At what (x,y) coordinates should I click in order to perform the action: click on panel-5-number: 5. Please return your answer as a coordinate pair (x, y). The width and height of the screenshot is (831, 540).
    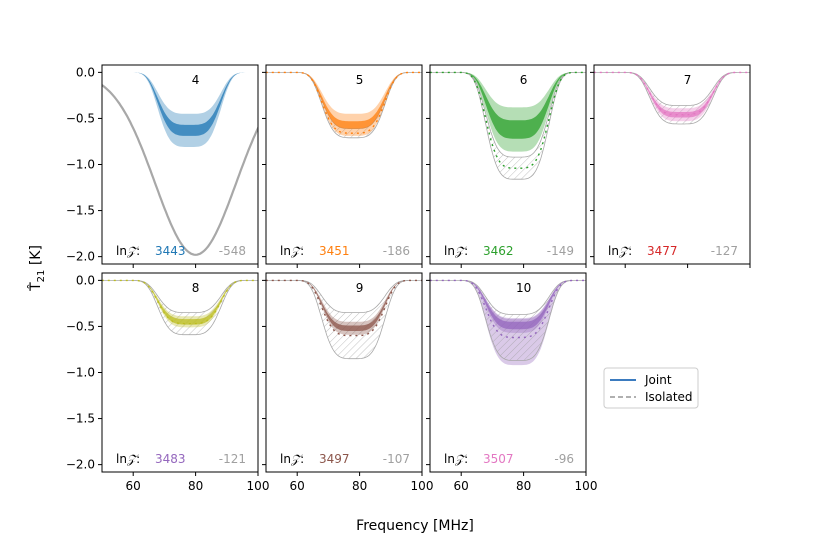
    Looking at the image, I should click on (360, 80).